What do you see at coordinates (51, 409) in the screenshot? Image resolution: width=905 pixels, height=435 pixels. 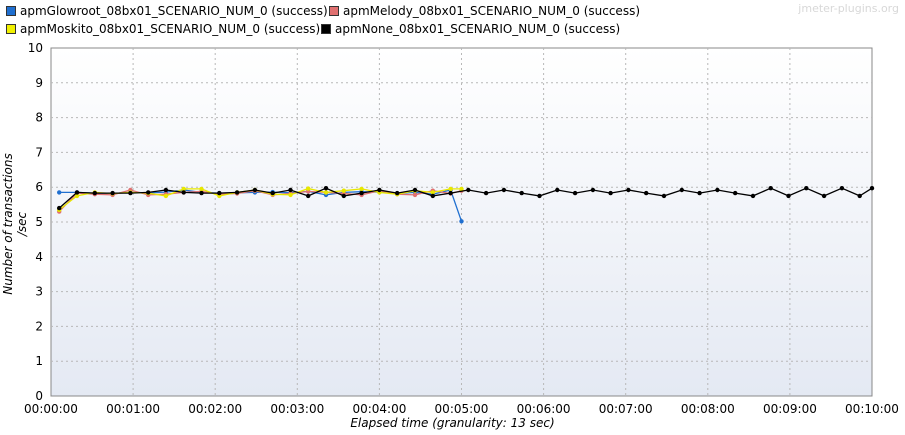 I see `x-tick-label: 00:00:00` at bounding box center [51, 409].